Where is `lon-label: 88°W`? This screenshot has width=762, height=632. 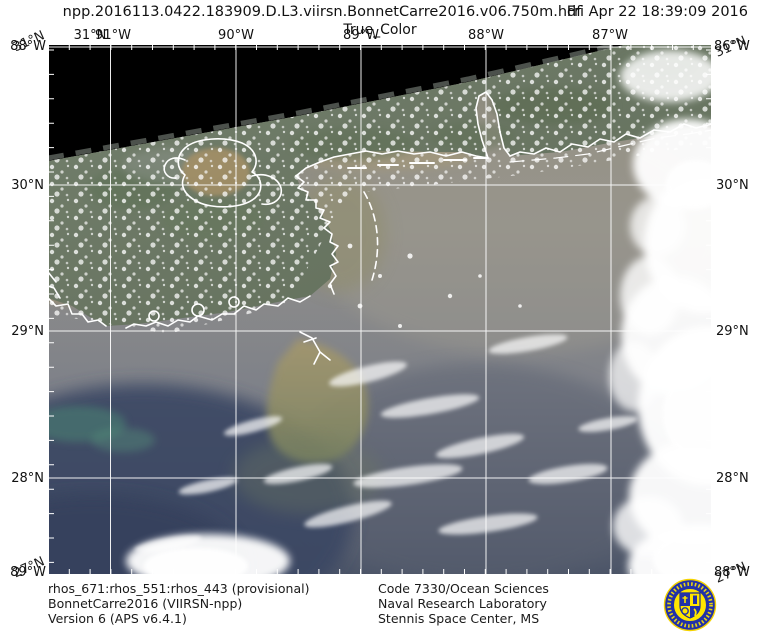
lon-label: 88°W is located at coordinates (486, 35).